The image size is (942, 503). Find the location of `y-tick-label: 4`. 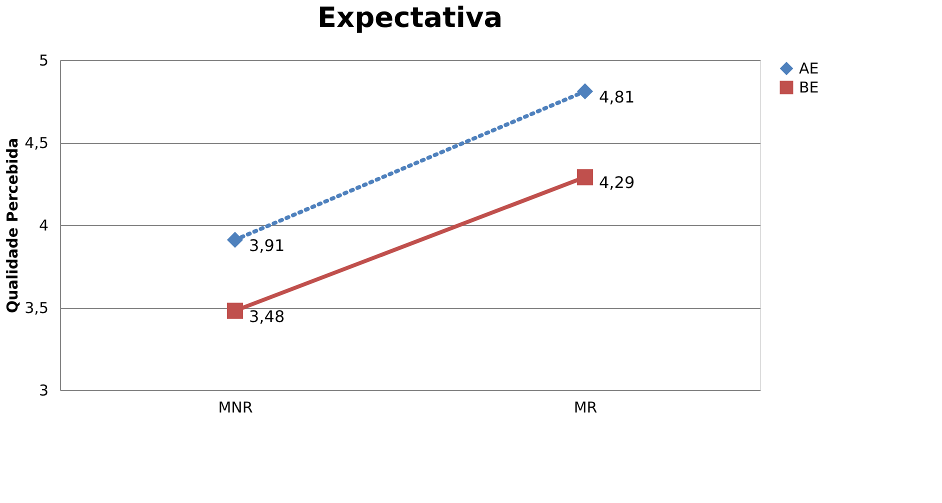

y-tick-label: 4 is located at coordinates (43, 225).